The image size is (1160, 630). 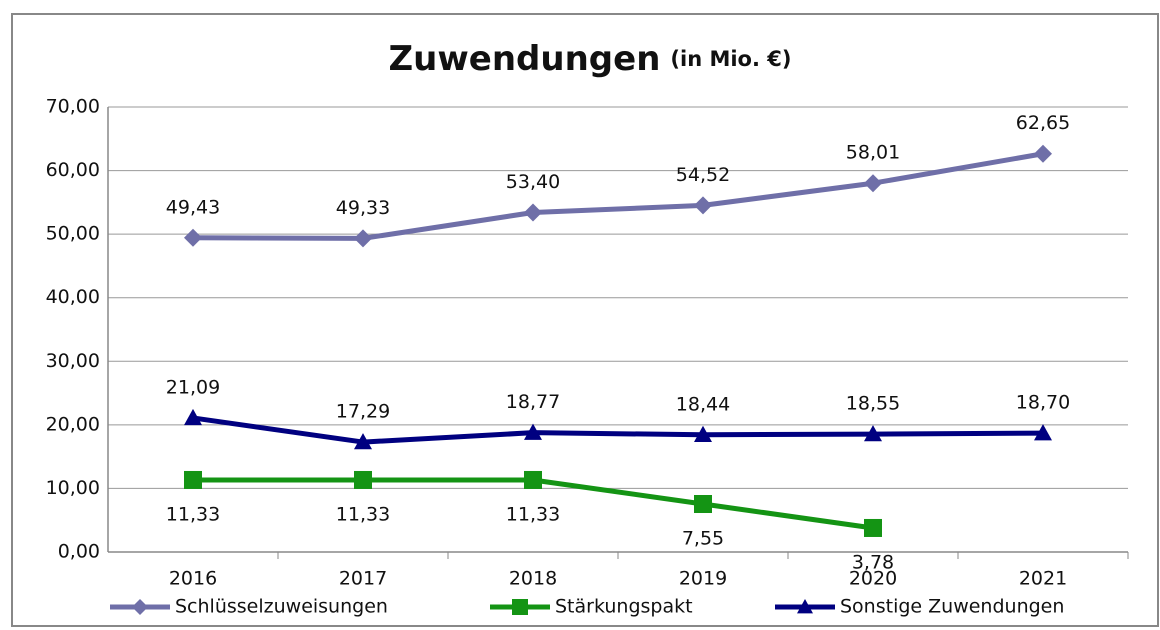 What do you see at coordinates (363, 579) in the screenshot?
I see `x-tick-label: 2017` at bounding box center [363, 579].